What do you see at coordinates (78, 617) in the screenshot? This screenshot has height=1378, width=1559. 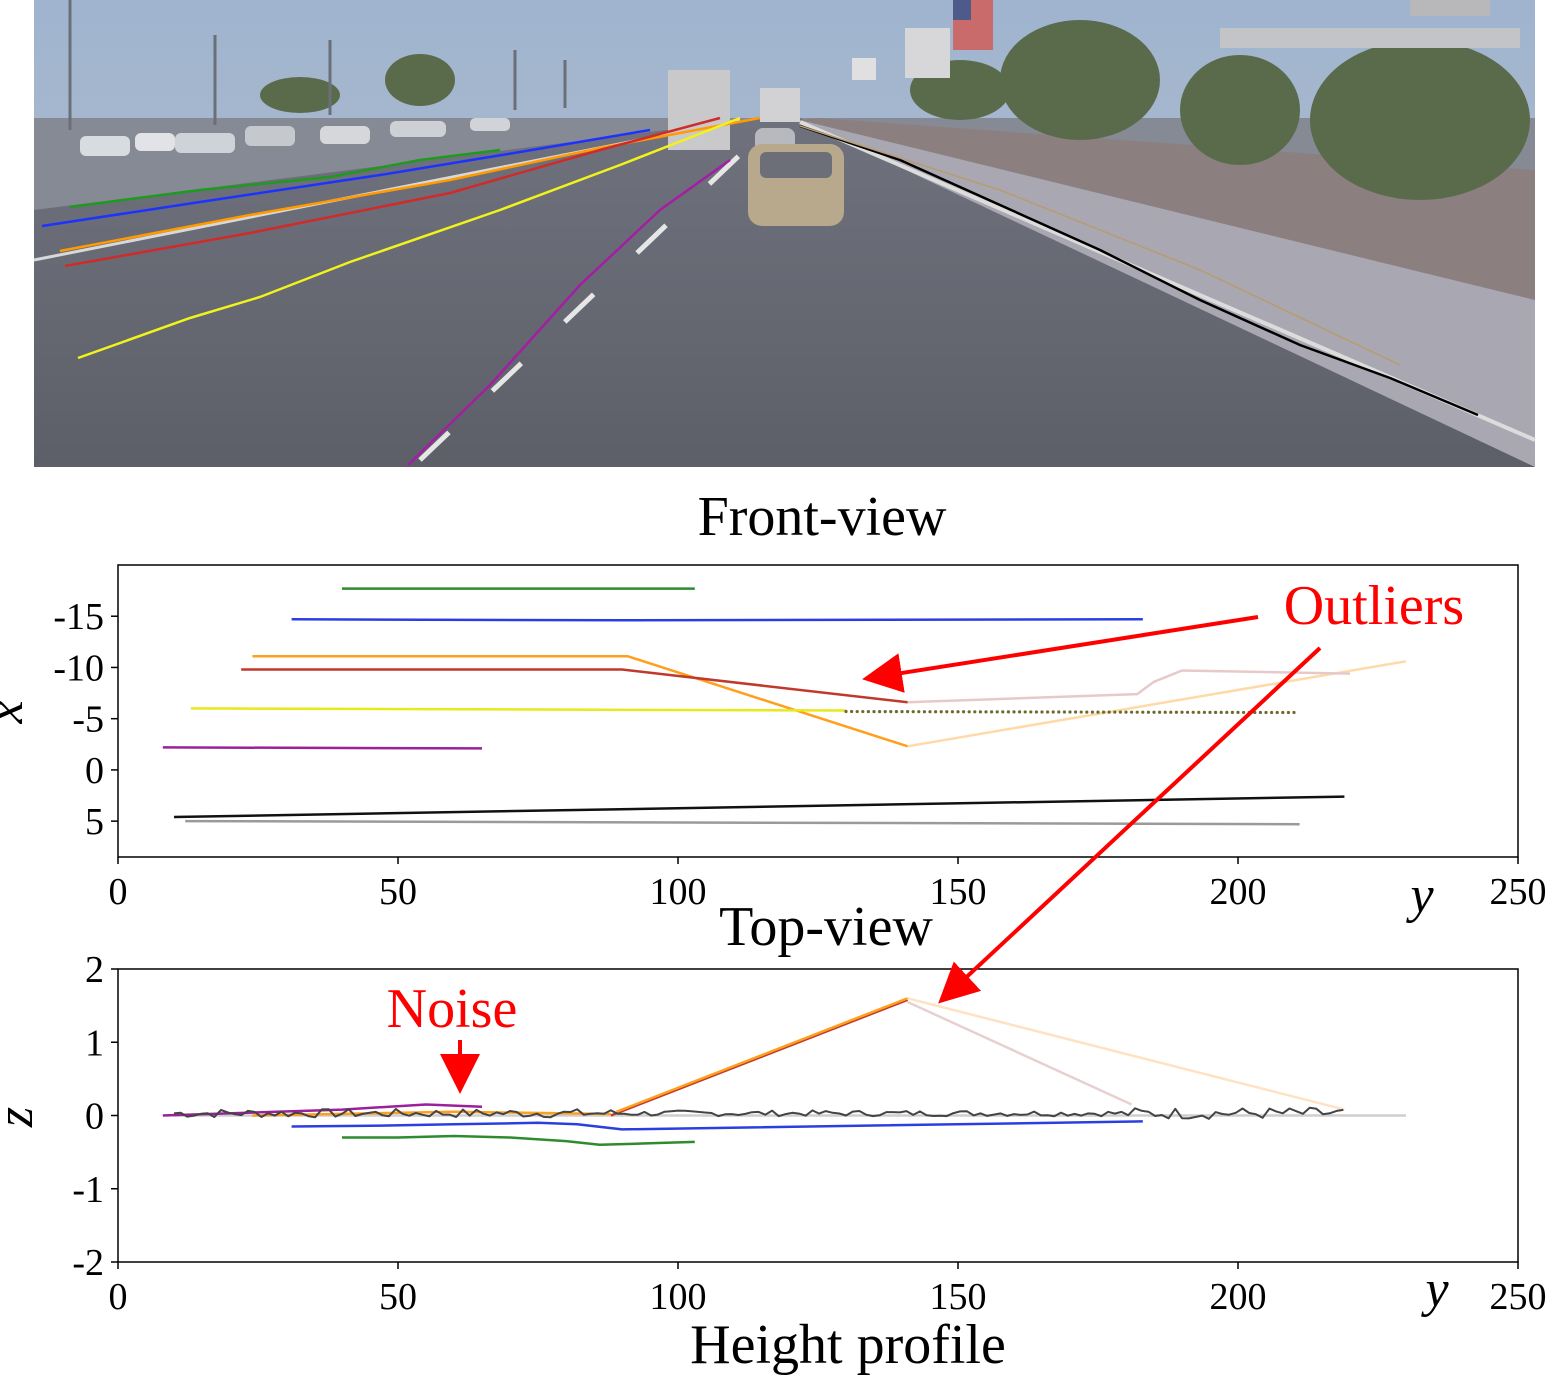 I see `top-view-ytick-label: -15` at bounding box center [78, 617].